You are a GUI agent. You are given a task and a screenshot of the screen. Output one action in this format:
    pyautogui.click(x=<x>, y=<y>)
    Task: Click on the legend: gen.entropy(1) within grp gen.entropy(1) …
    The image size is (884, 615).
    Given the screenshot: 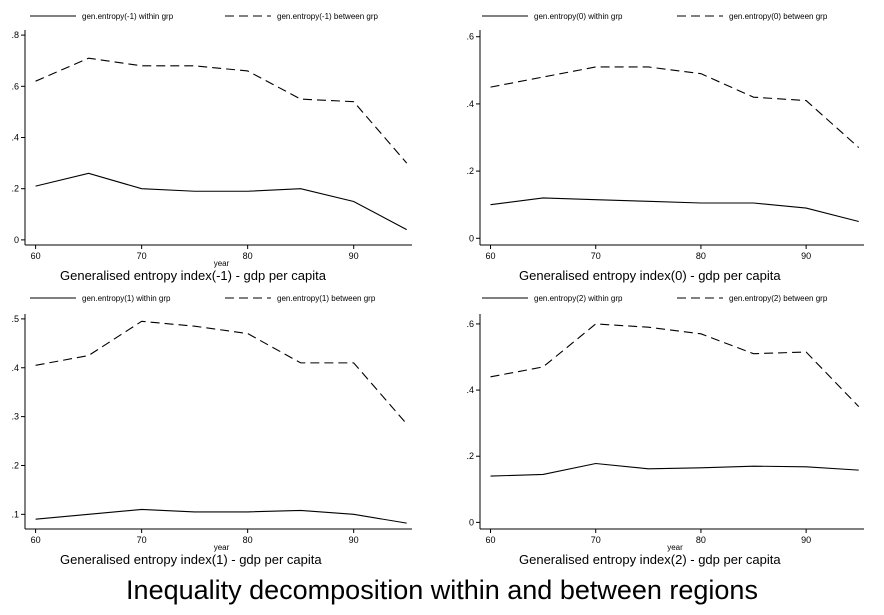 What is the action you would take?
    pyautogui.click(x=203, y=298)
    